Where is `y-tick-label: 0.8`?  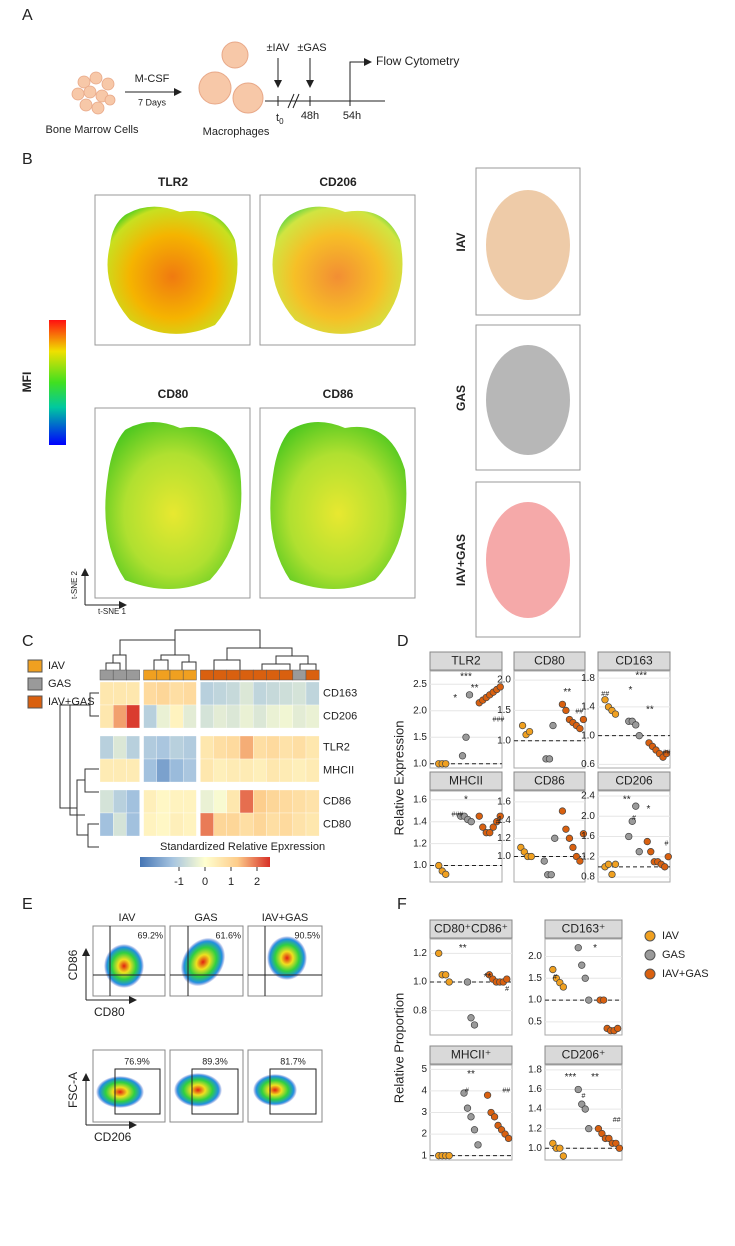
y-tick-label: 0.8 is located at coordinates (420, 1010).